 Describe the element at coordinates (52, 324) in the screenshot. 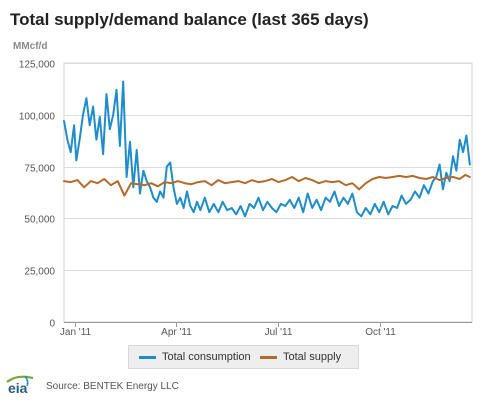

I see `y-tick-label: 0` at that location.